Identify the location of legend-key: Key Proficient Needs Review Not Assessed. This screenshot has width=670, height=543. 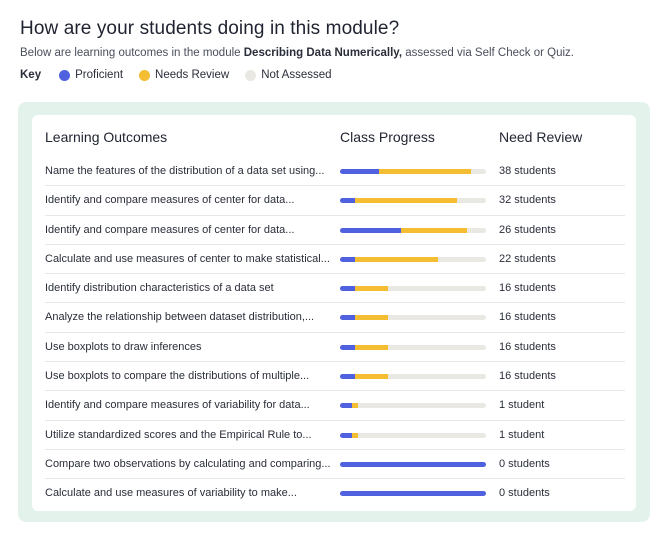
(184, 75).